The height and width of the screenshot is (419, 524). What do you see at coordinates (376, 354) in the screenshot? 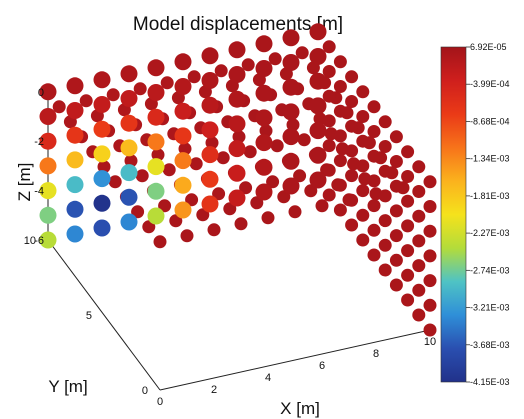
I see `x-tick-label: 8` at bounding box center [376, 354].